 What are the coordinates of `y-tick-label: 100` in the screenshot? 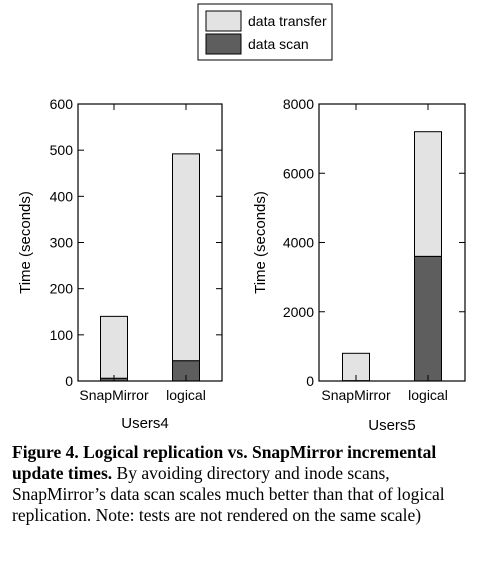 It's located at (62, 335).